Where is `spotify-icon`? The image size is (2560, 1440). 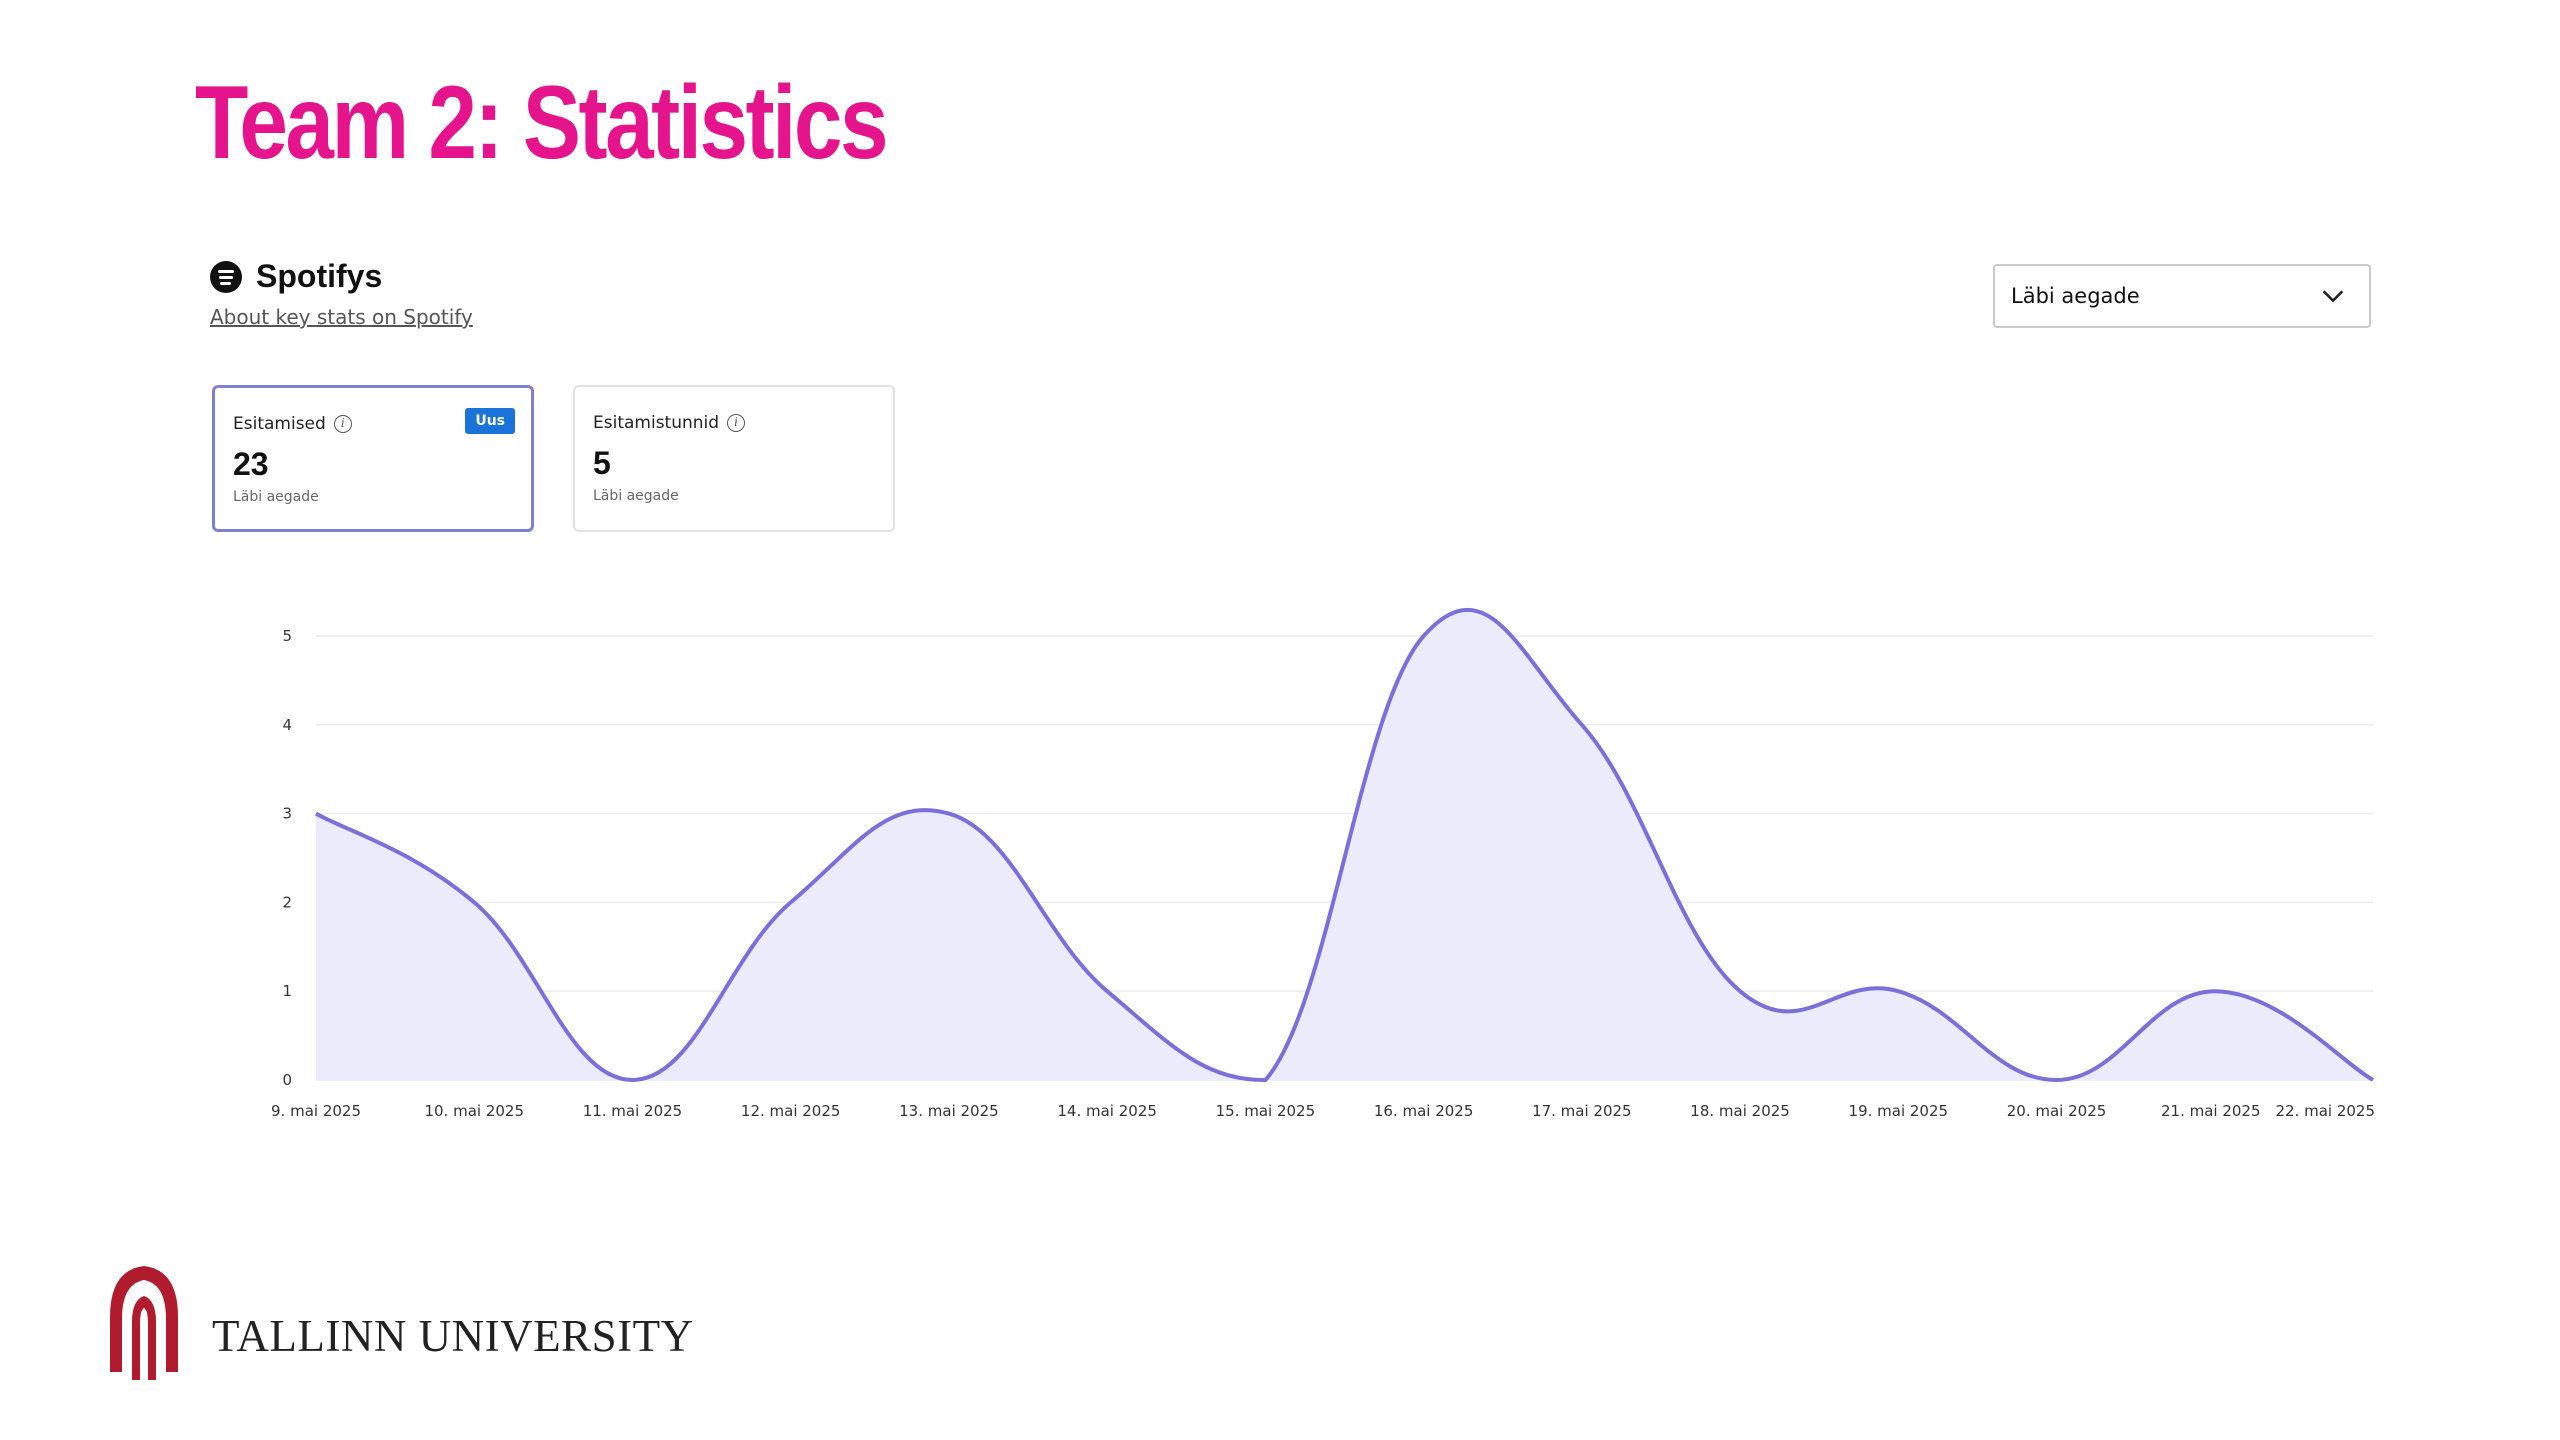 spotify-icon is located at coordinates (226, 276).